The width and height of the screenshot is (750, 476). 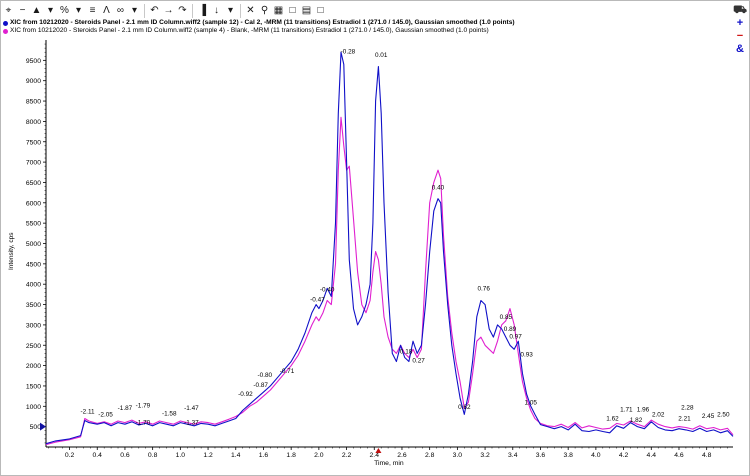 What do you see at coordinates (88, 411) in the screenshot?
I see `peak-label: -2.11` at bounding box center [88, 411].